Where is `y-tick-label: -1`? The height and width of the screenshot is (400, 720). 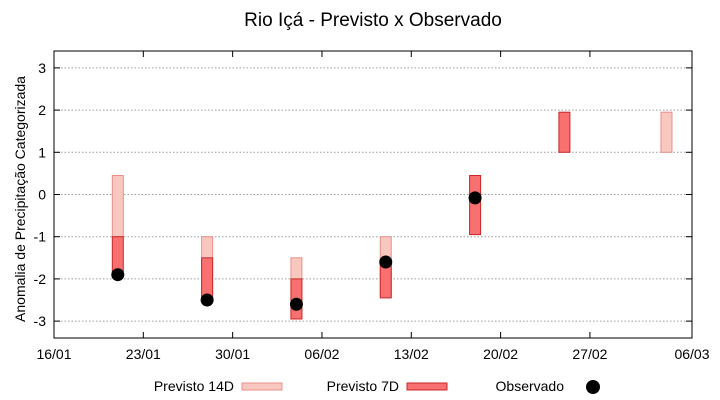
y-tick-label: -1 is located at coordinates (40, 237).